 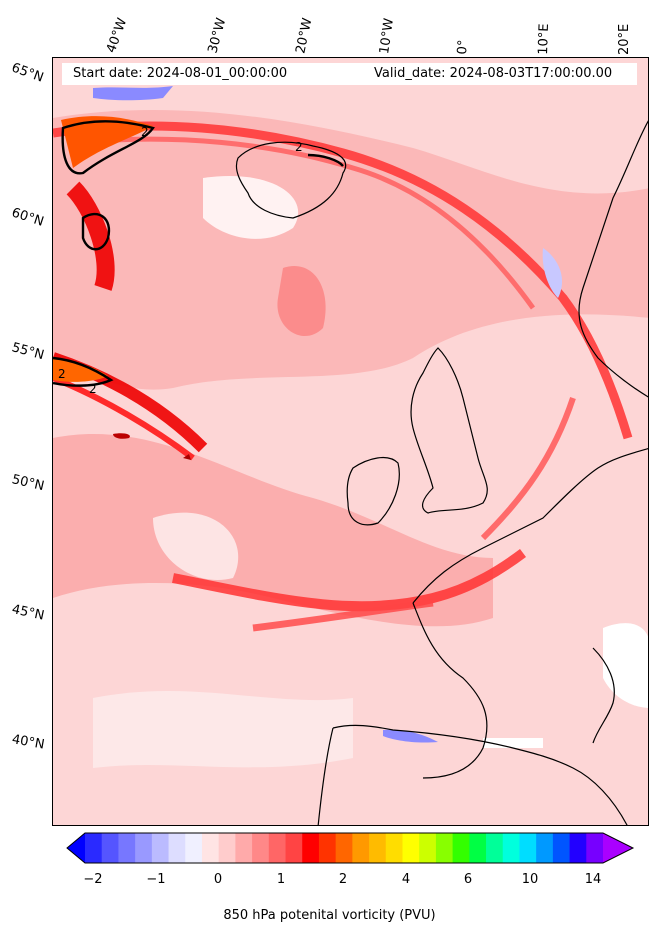 I want to click on colorbar-tick-label: −2, so click(x=93, y=879).